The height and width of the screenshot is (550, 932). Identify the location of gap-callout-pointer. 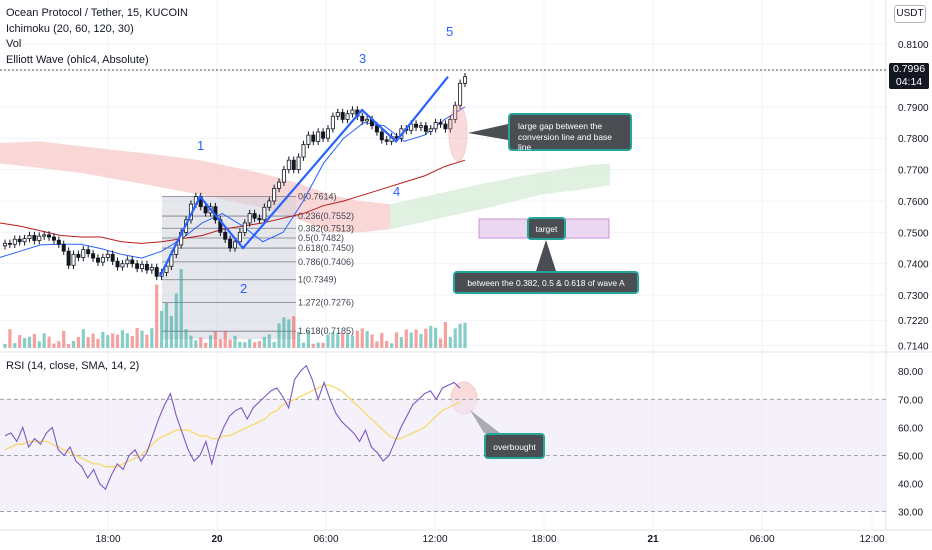
(488, 132).